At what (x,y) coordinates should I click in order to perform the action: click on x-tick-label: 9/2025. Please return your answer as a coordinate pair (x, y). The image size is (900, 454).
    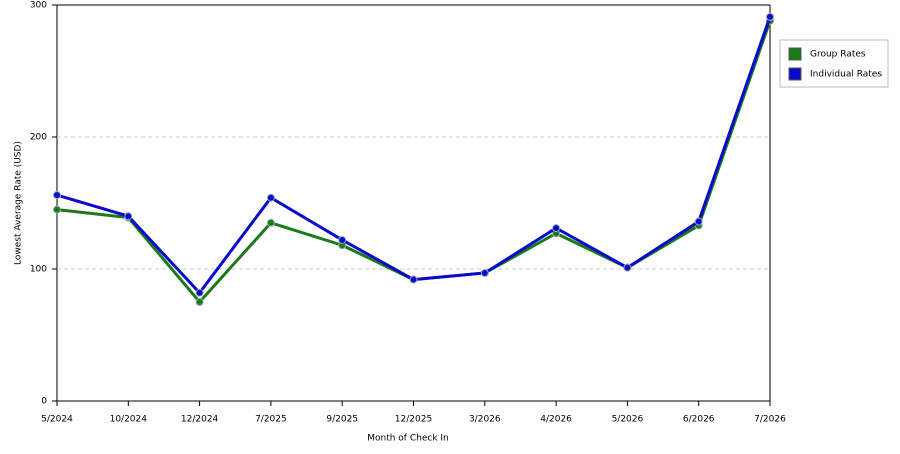
    Looking at the image, I should click on (342, 420).